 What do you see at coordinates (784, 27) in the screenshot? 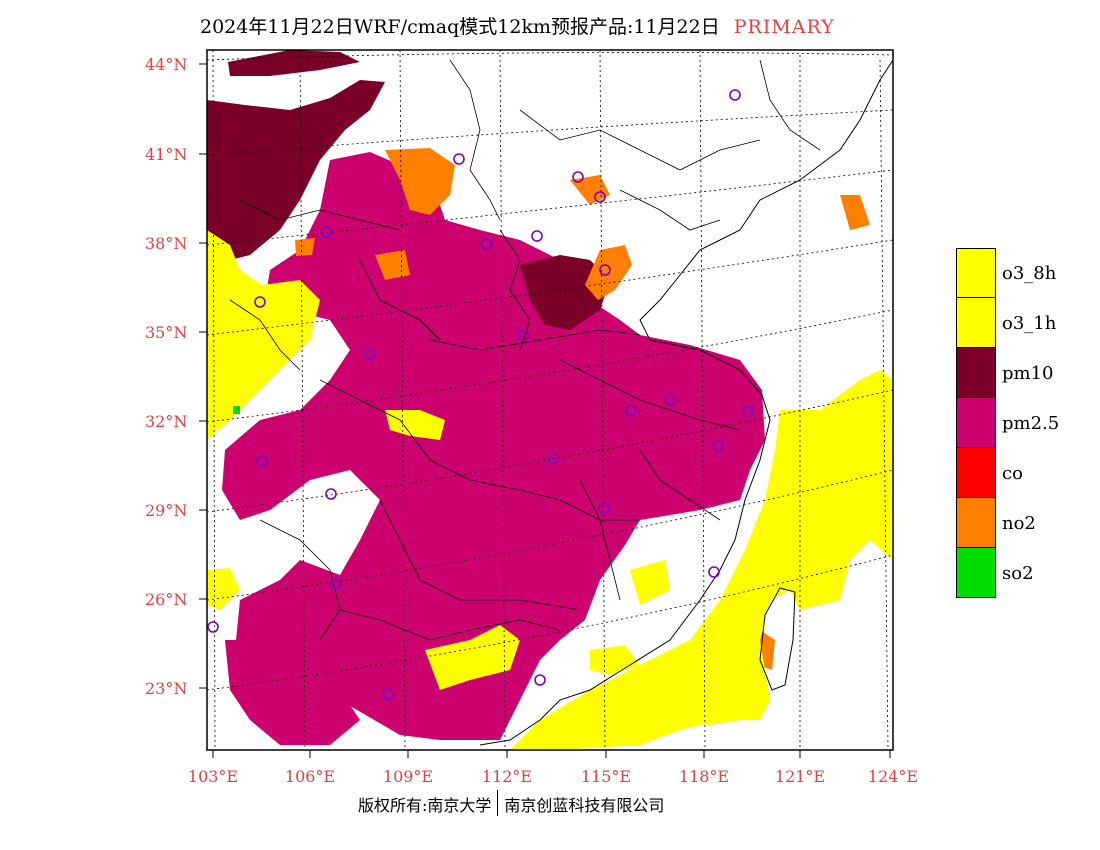
I see `primary-tag: PRIMARY` at bounding box center [784, 27].